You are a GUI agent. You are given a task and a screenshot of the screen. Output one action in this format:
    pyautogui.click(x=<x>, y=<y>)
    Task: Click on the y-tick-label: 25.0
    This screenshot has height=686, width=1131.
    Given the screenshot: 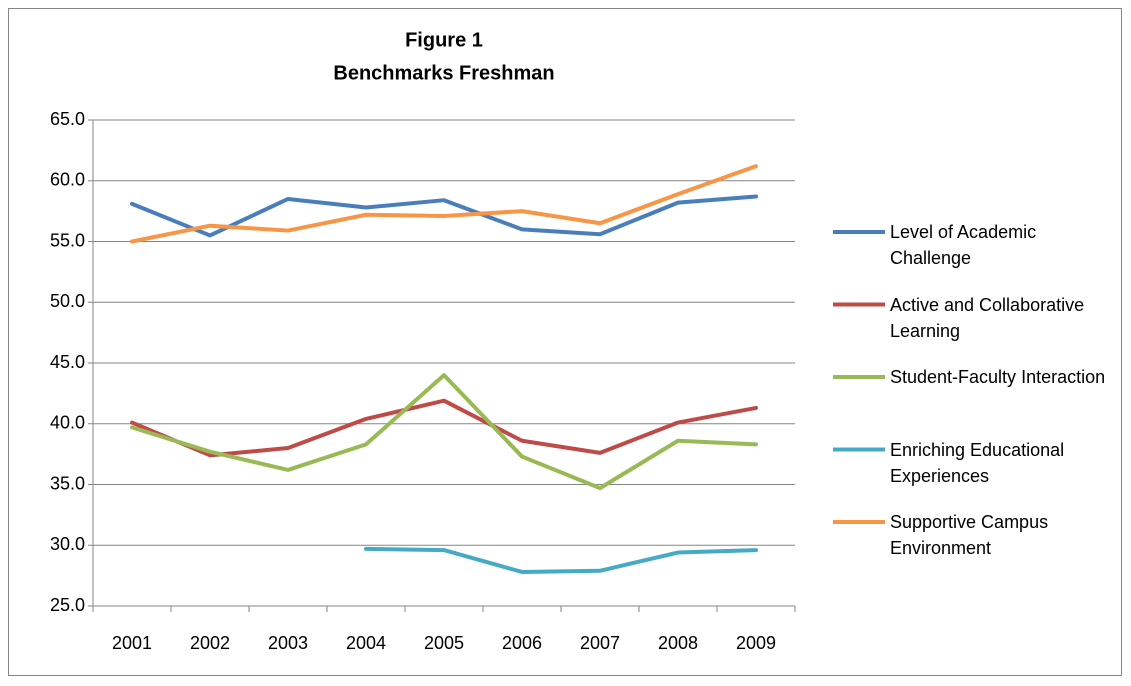 What is the action you would take?
    pyautogui.click(x=67, y=605)
    